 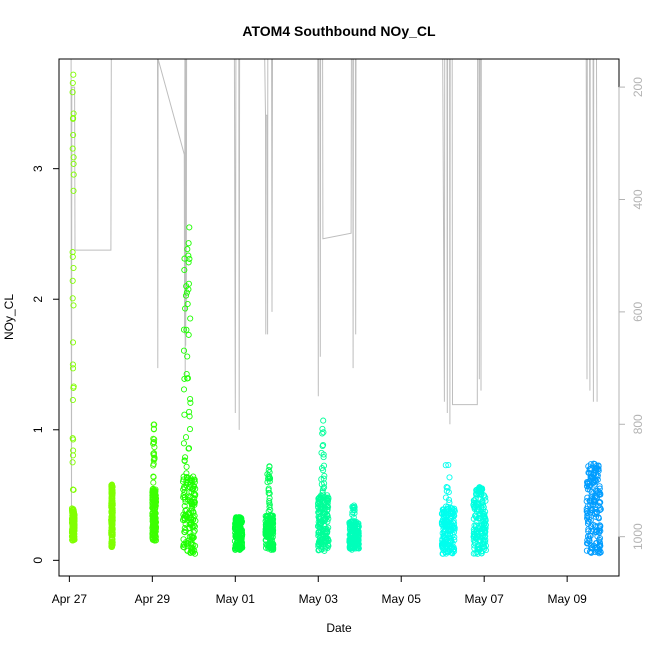 I want to click on x-axis-label: Date, so click(x=339, y=628).